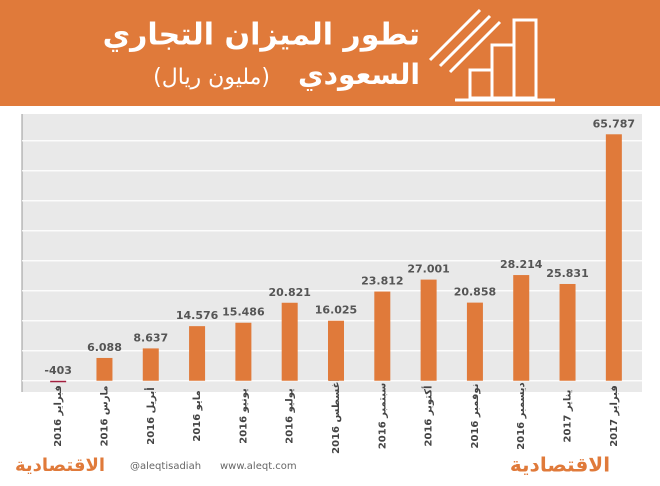  I want to click on x-tick-label: مارس 2016, so click(104, 416).